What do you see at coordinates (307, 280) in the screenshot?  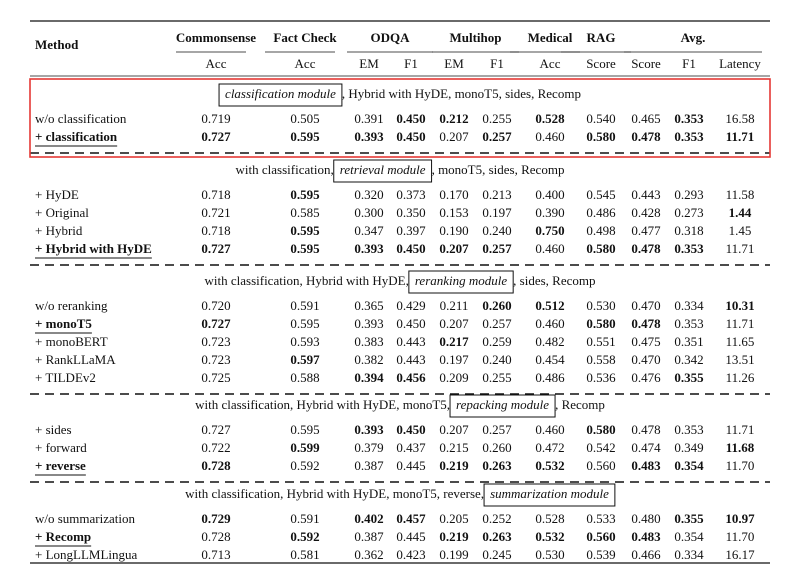 I see `caption-text: with classification, Hybrid with HyDE,` at bounding box center [307, 280].